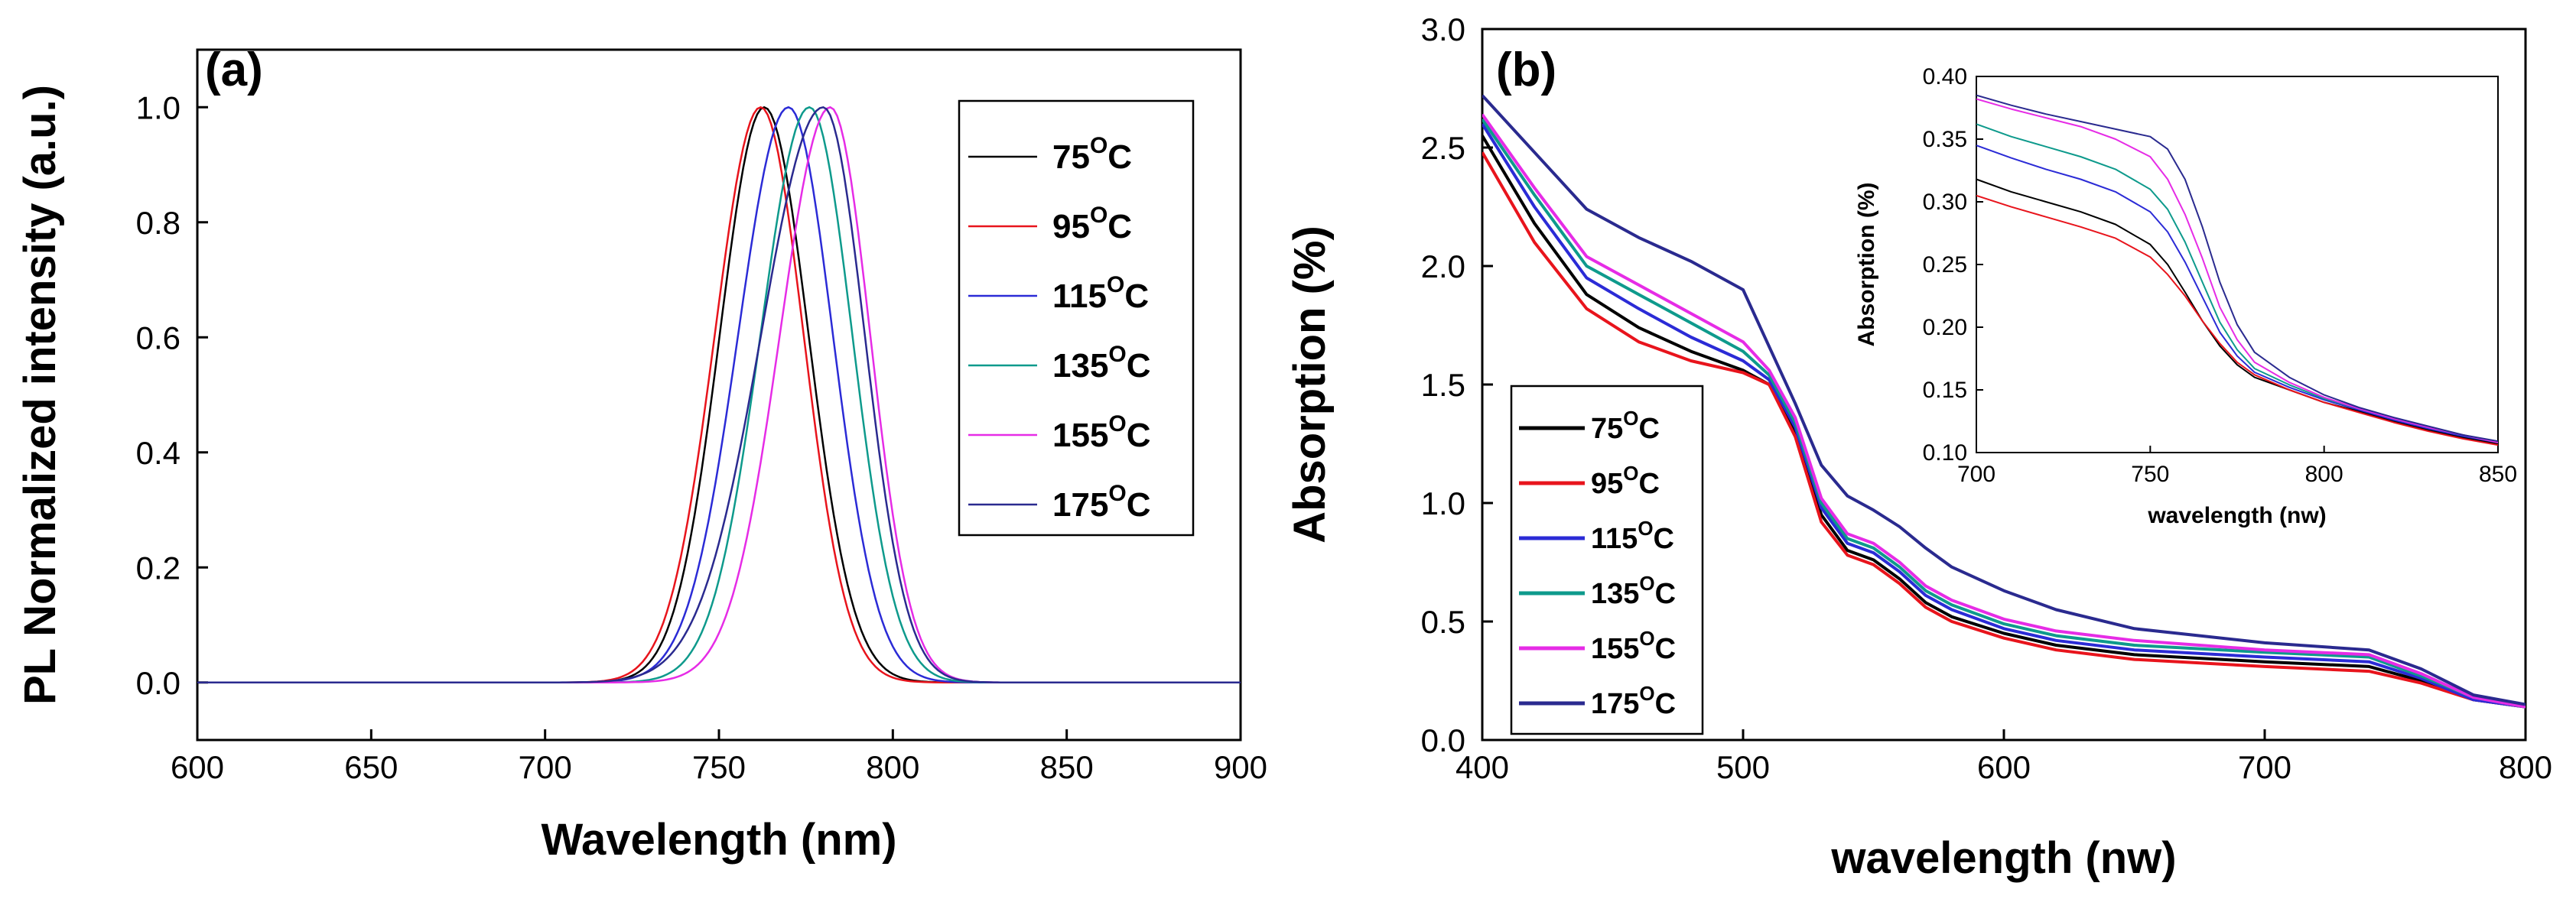 This screenshot has height=899, width=2576. I want to click on panel-b-ytick-label: 0.0, so click(1443, 740).